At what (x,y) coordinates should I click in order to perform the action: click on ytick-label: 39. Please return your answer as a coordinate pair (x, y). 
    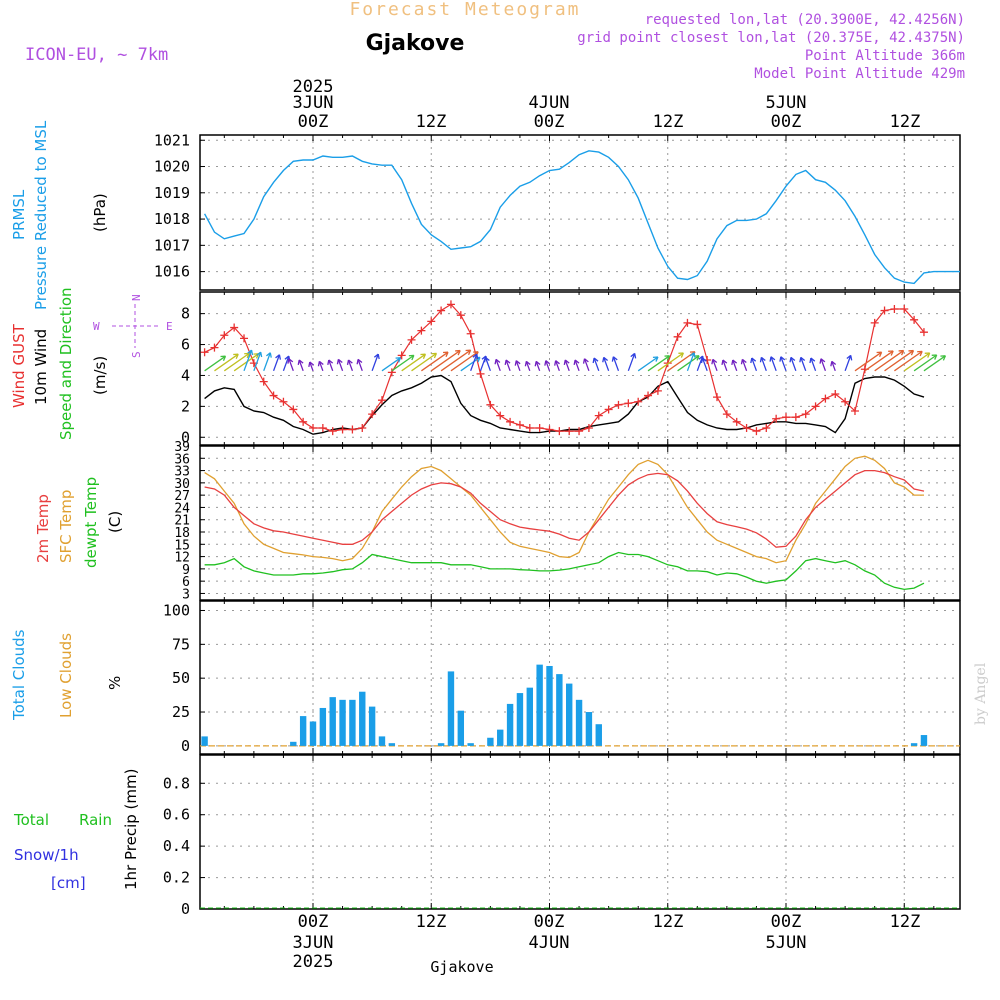
    Looking at the image, I should click on (182, 447).